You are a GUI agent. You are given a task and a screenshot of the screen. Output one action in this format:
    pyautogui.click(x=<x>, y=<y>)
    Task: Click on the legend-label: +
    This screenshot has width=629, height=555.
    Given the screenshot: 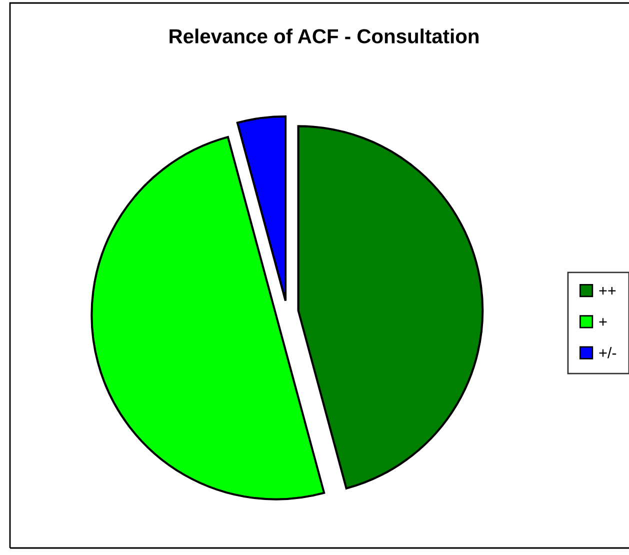 What is the action you would take?
    pyautogui.click(x=603, y=322)
    